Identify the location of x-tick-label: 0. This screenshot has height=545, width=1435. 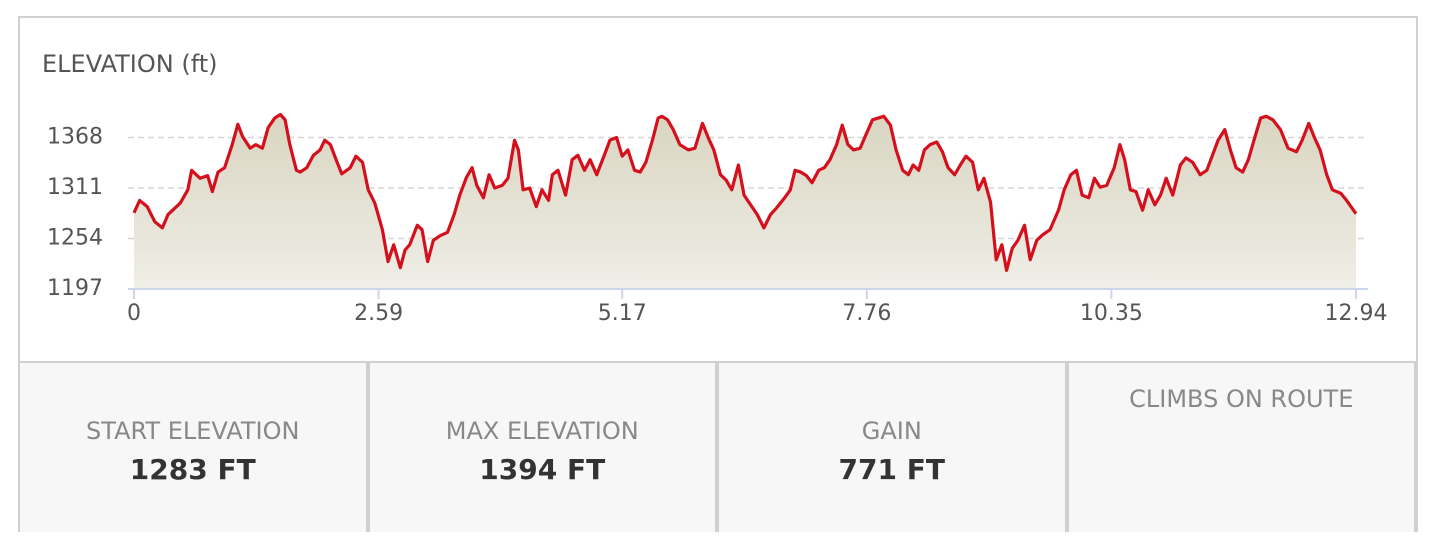
(134, 313).